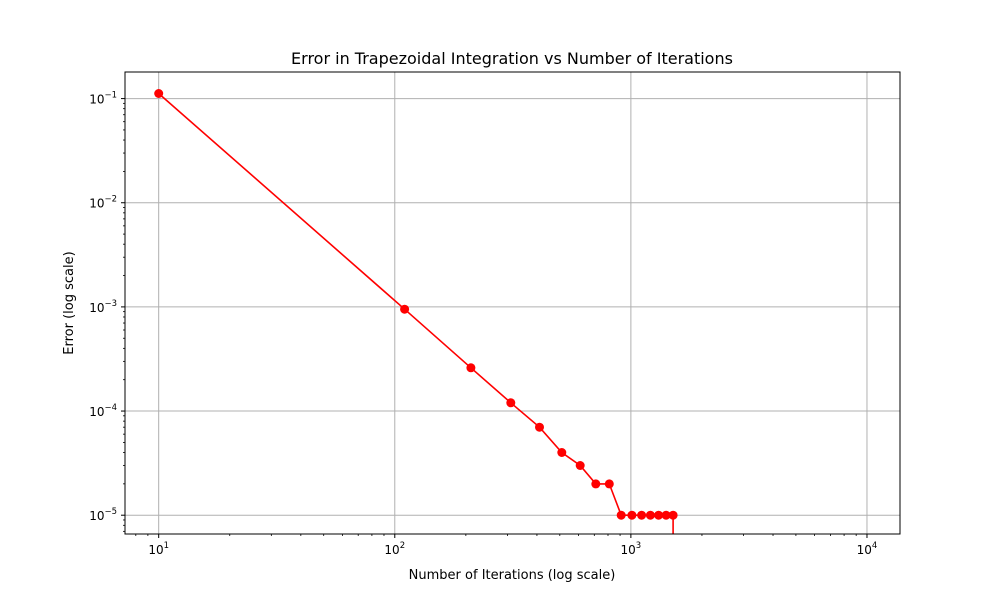  What do you see at coordinates (69, 302) in the screenshot?
I see `y-axis-label: Error (log scale)` at bounding box center [69, 302].